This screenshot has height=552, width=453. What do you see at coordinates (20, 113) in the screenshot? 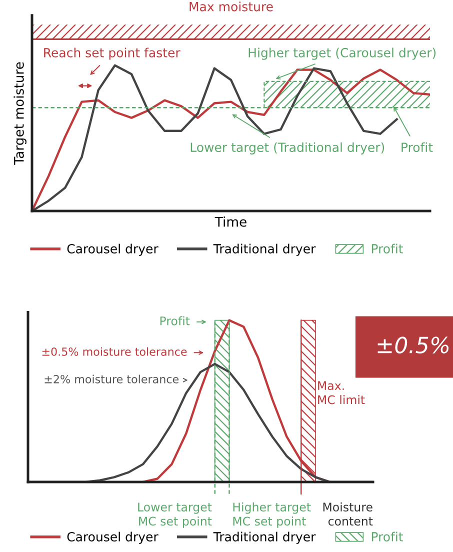
I see `y-axis-title: Target moisture` at bounding box center [20, 113].